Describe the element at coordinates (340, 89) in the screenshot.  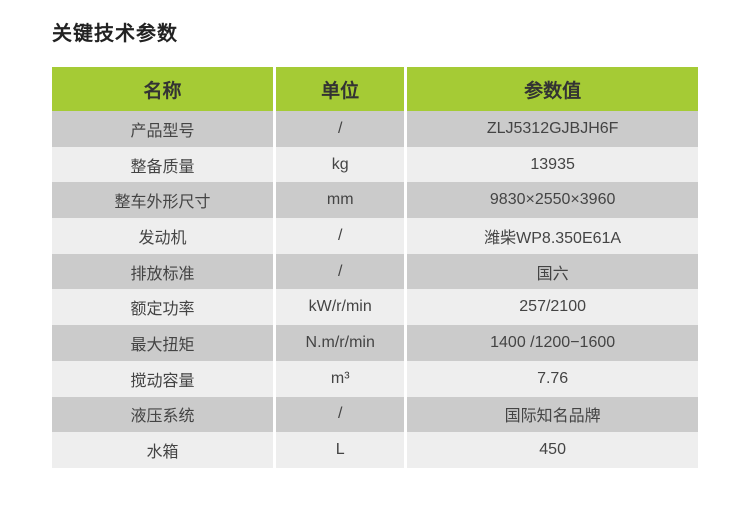
I see `header-unit: 单位` at that location.